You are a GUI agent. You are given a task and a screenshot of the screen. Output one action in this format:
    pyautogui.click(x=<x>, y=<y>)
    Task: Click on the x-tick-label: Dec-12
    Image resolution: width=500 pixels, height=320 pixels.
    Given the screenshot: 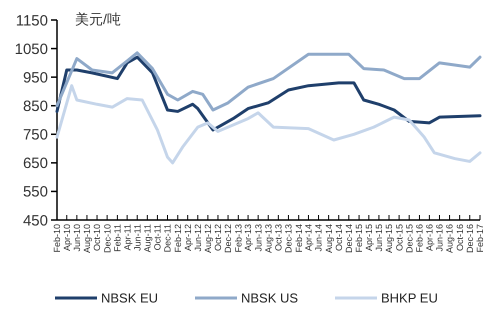 What is the action you would take?
    pyautogui.click(x=228, y=239)
    